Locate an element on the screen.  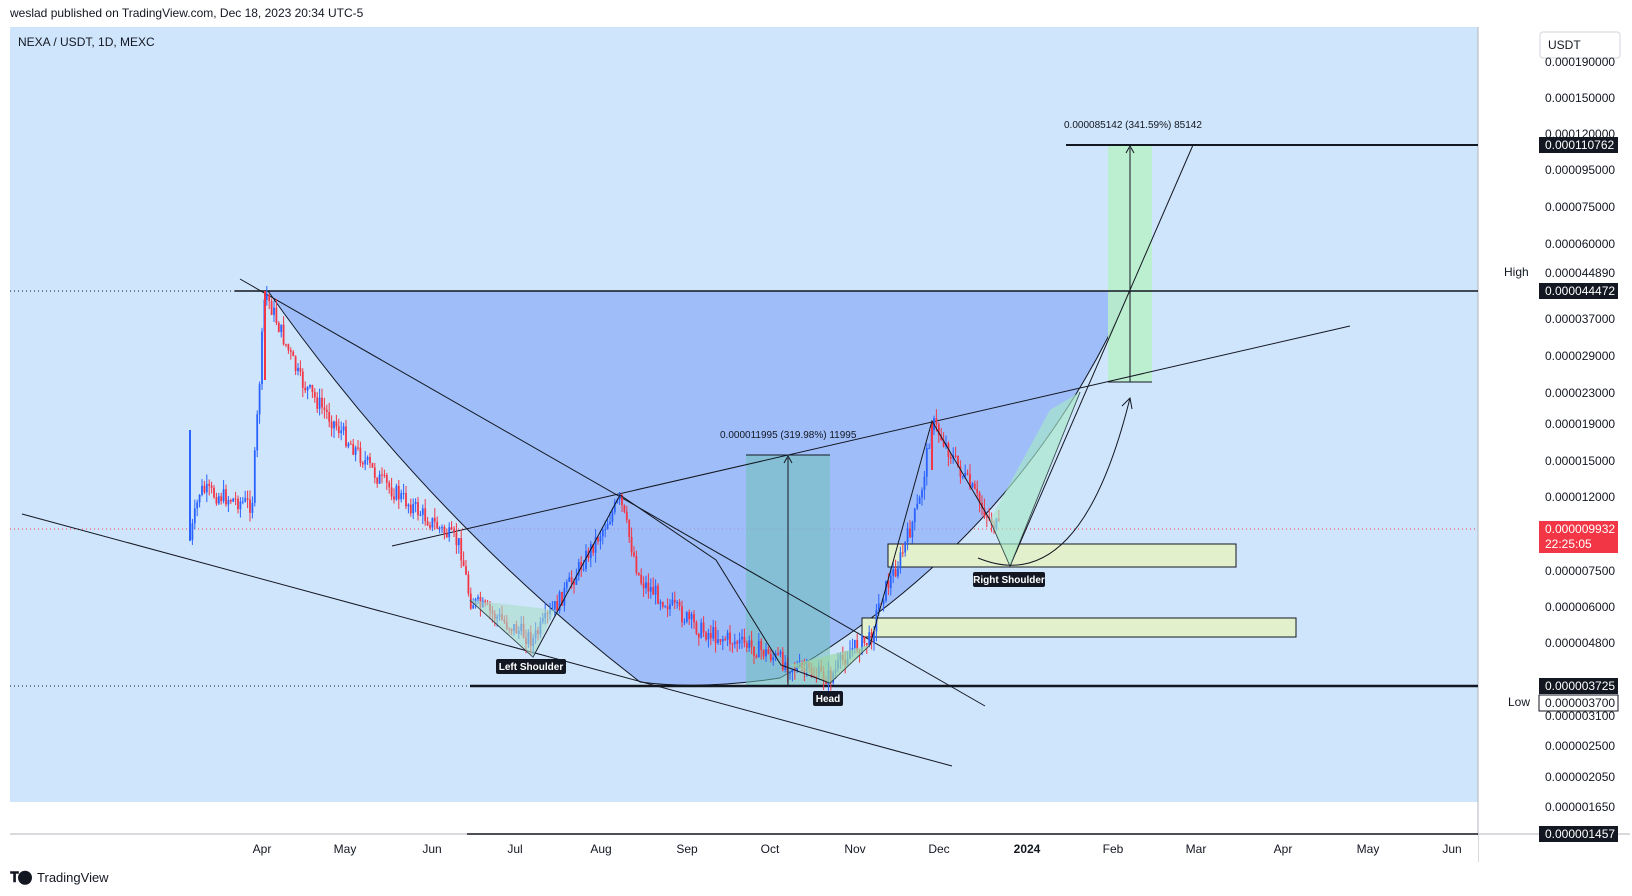
head-fill is located at coordinates (830, 664).